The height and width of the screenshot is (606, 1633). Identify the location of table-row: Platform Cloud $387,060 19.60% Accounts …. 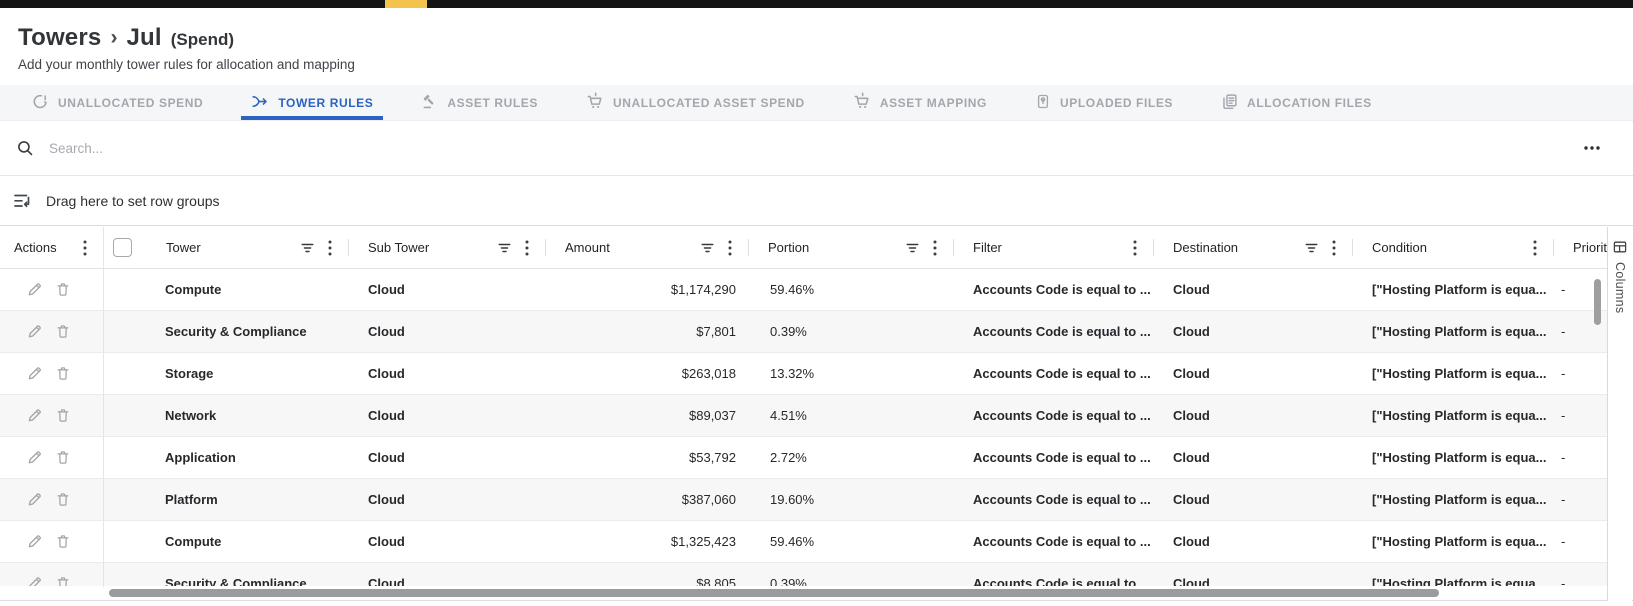
(803, 500).